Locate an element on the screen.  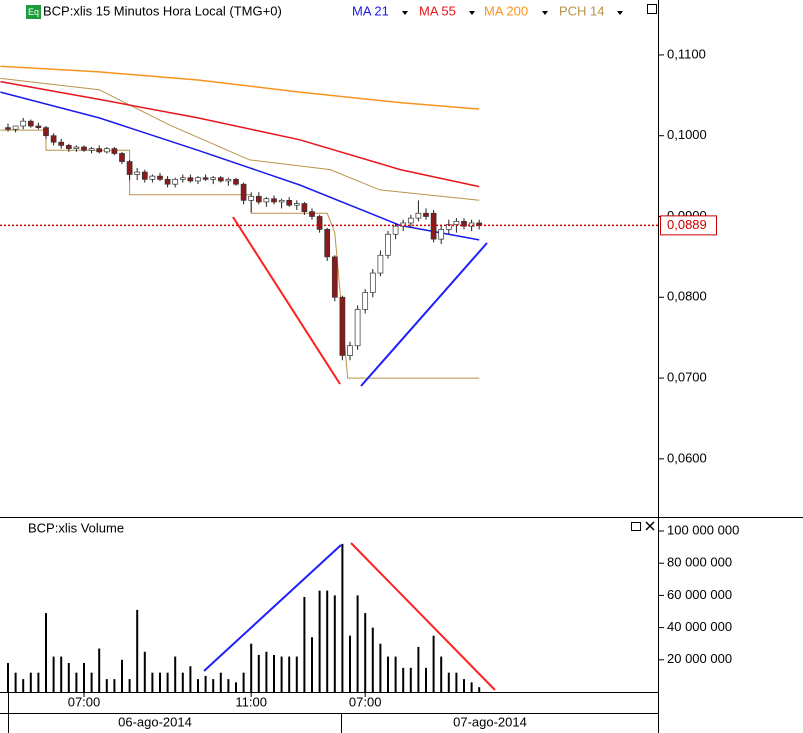
y-tick-label: 40 000 000 is located at coordinates (699, 626).